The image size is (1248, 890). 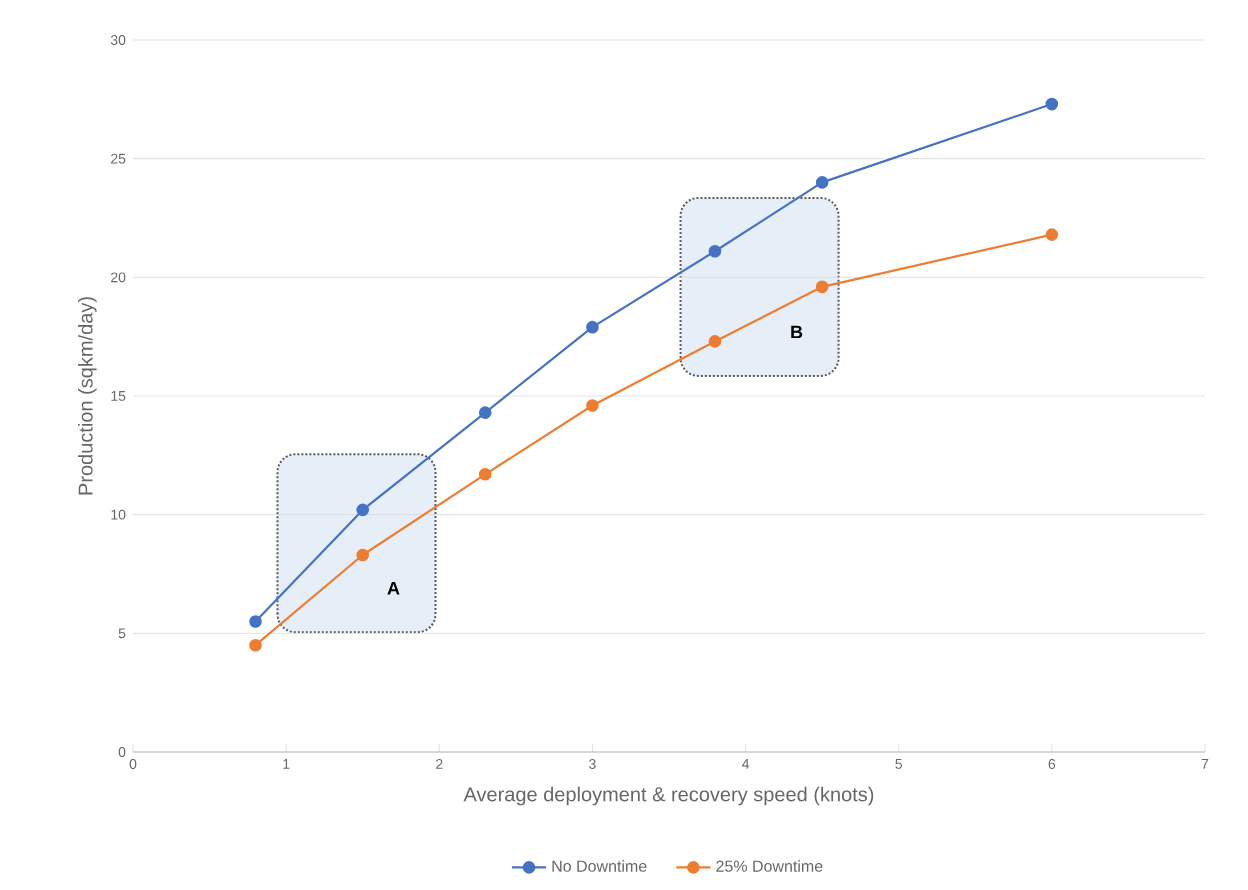 What do you see at coordinates (133, 764) in the screenshot?
I see `x-tick-label: 0` at bounding box center [133, 764].